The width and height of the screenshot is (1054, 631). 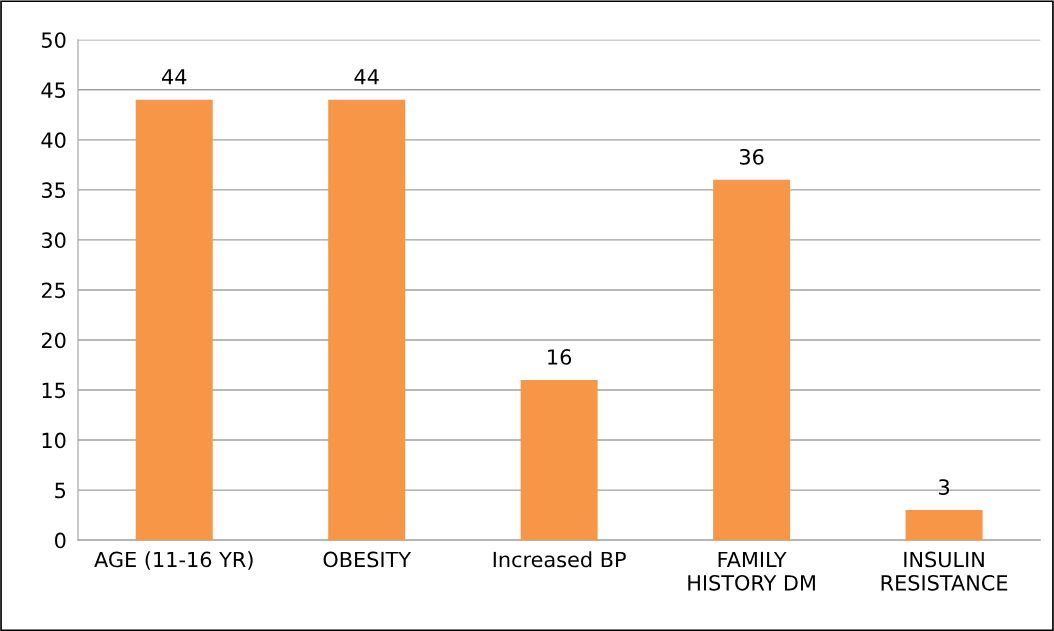 What do you see at coordinates (173, 560) in the screenshot?
I see `x-tick-label: AGE (11-16 YR)` at bounding box center [173, 560].